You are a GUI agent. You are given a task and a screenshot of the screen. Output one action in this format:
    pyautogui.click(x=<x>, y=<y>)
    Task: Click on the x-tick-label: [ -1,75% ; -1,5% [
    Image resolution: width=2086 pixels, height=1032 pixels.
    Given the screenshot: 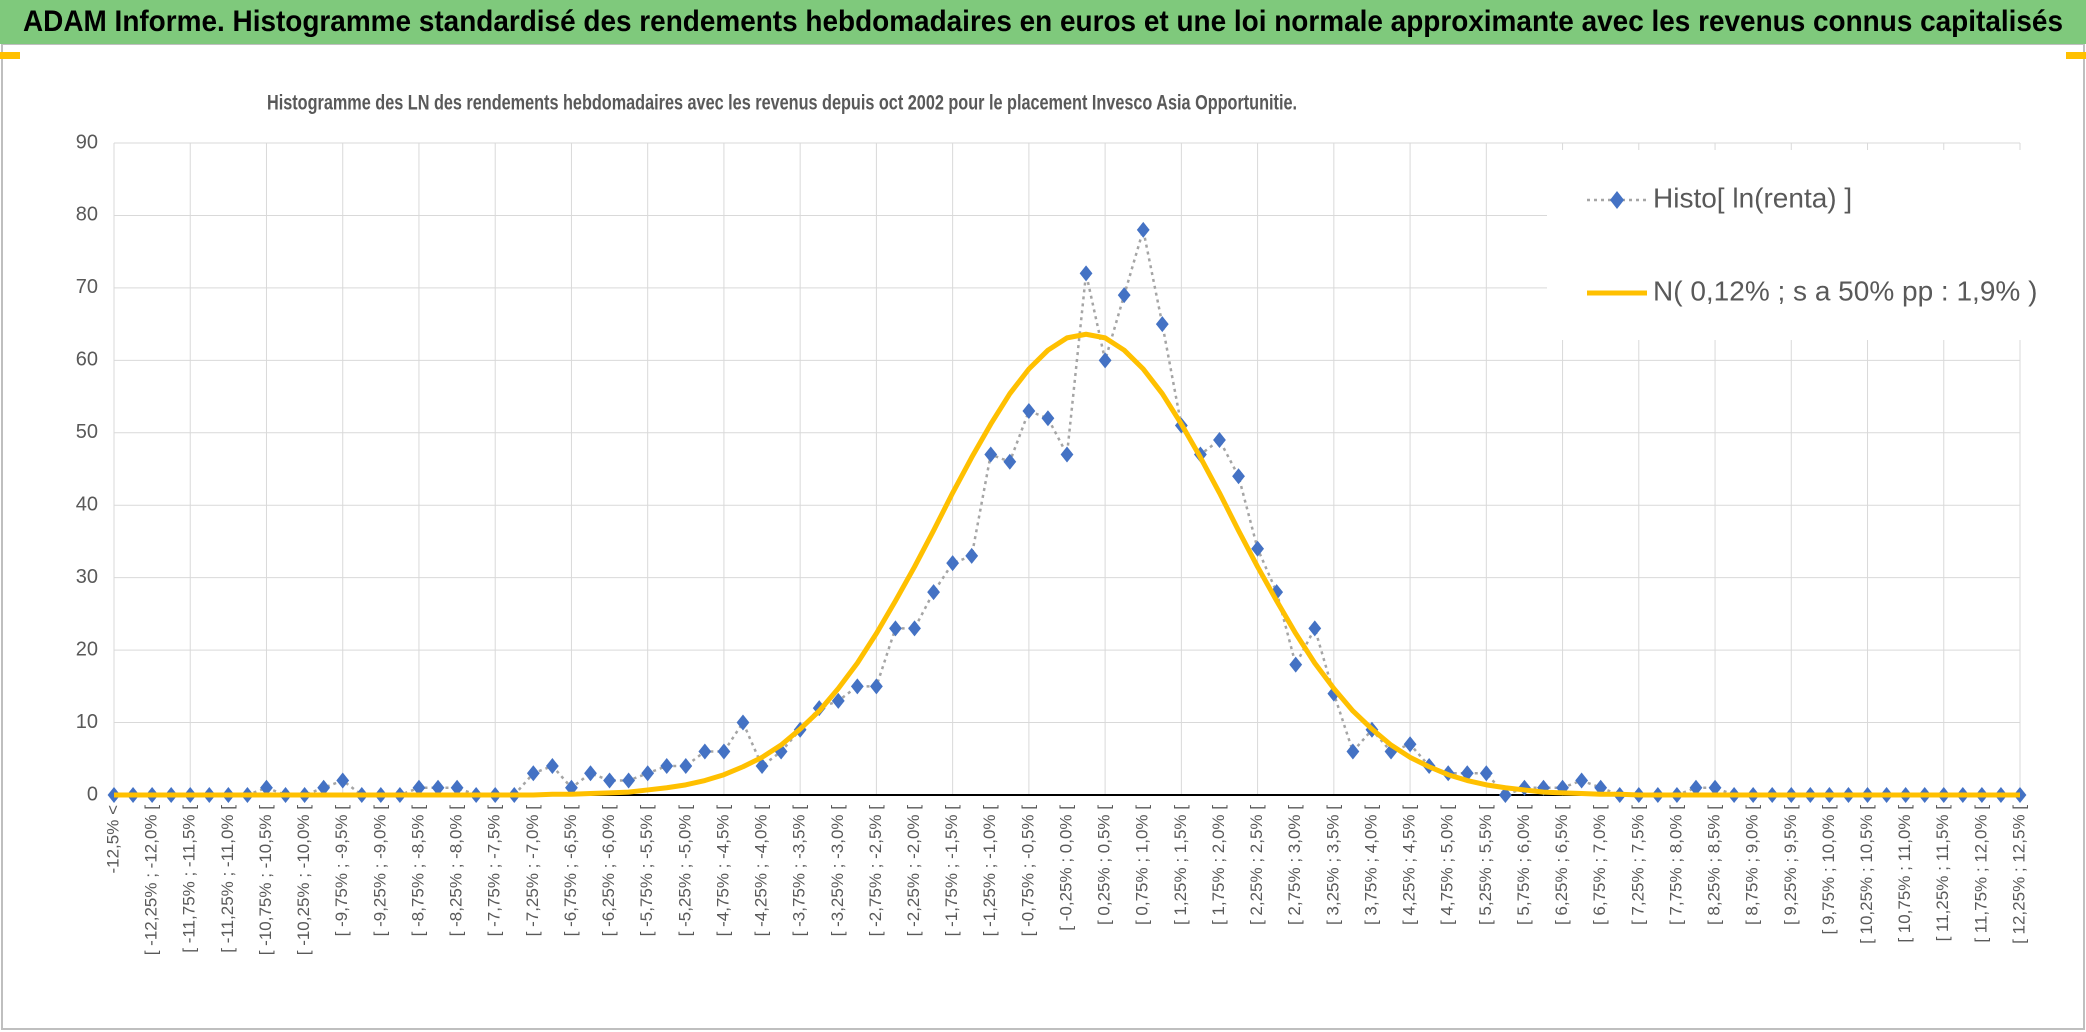 What is the action you would take?
    pyautogui.click(x=951, y=871)
    